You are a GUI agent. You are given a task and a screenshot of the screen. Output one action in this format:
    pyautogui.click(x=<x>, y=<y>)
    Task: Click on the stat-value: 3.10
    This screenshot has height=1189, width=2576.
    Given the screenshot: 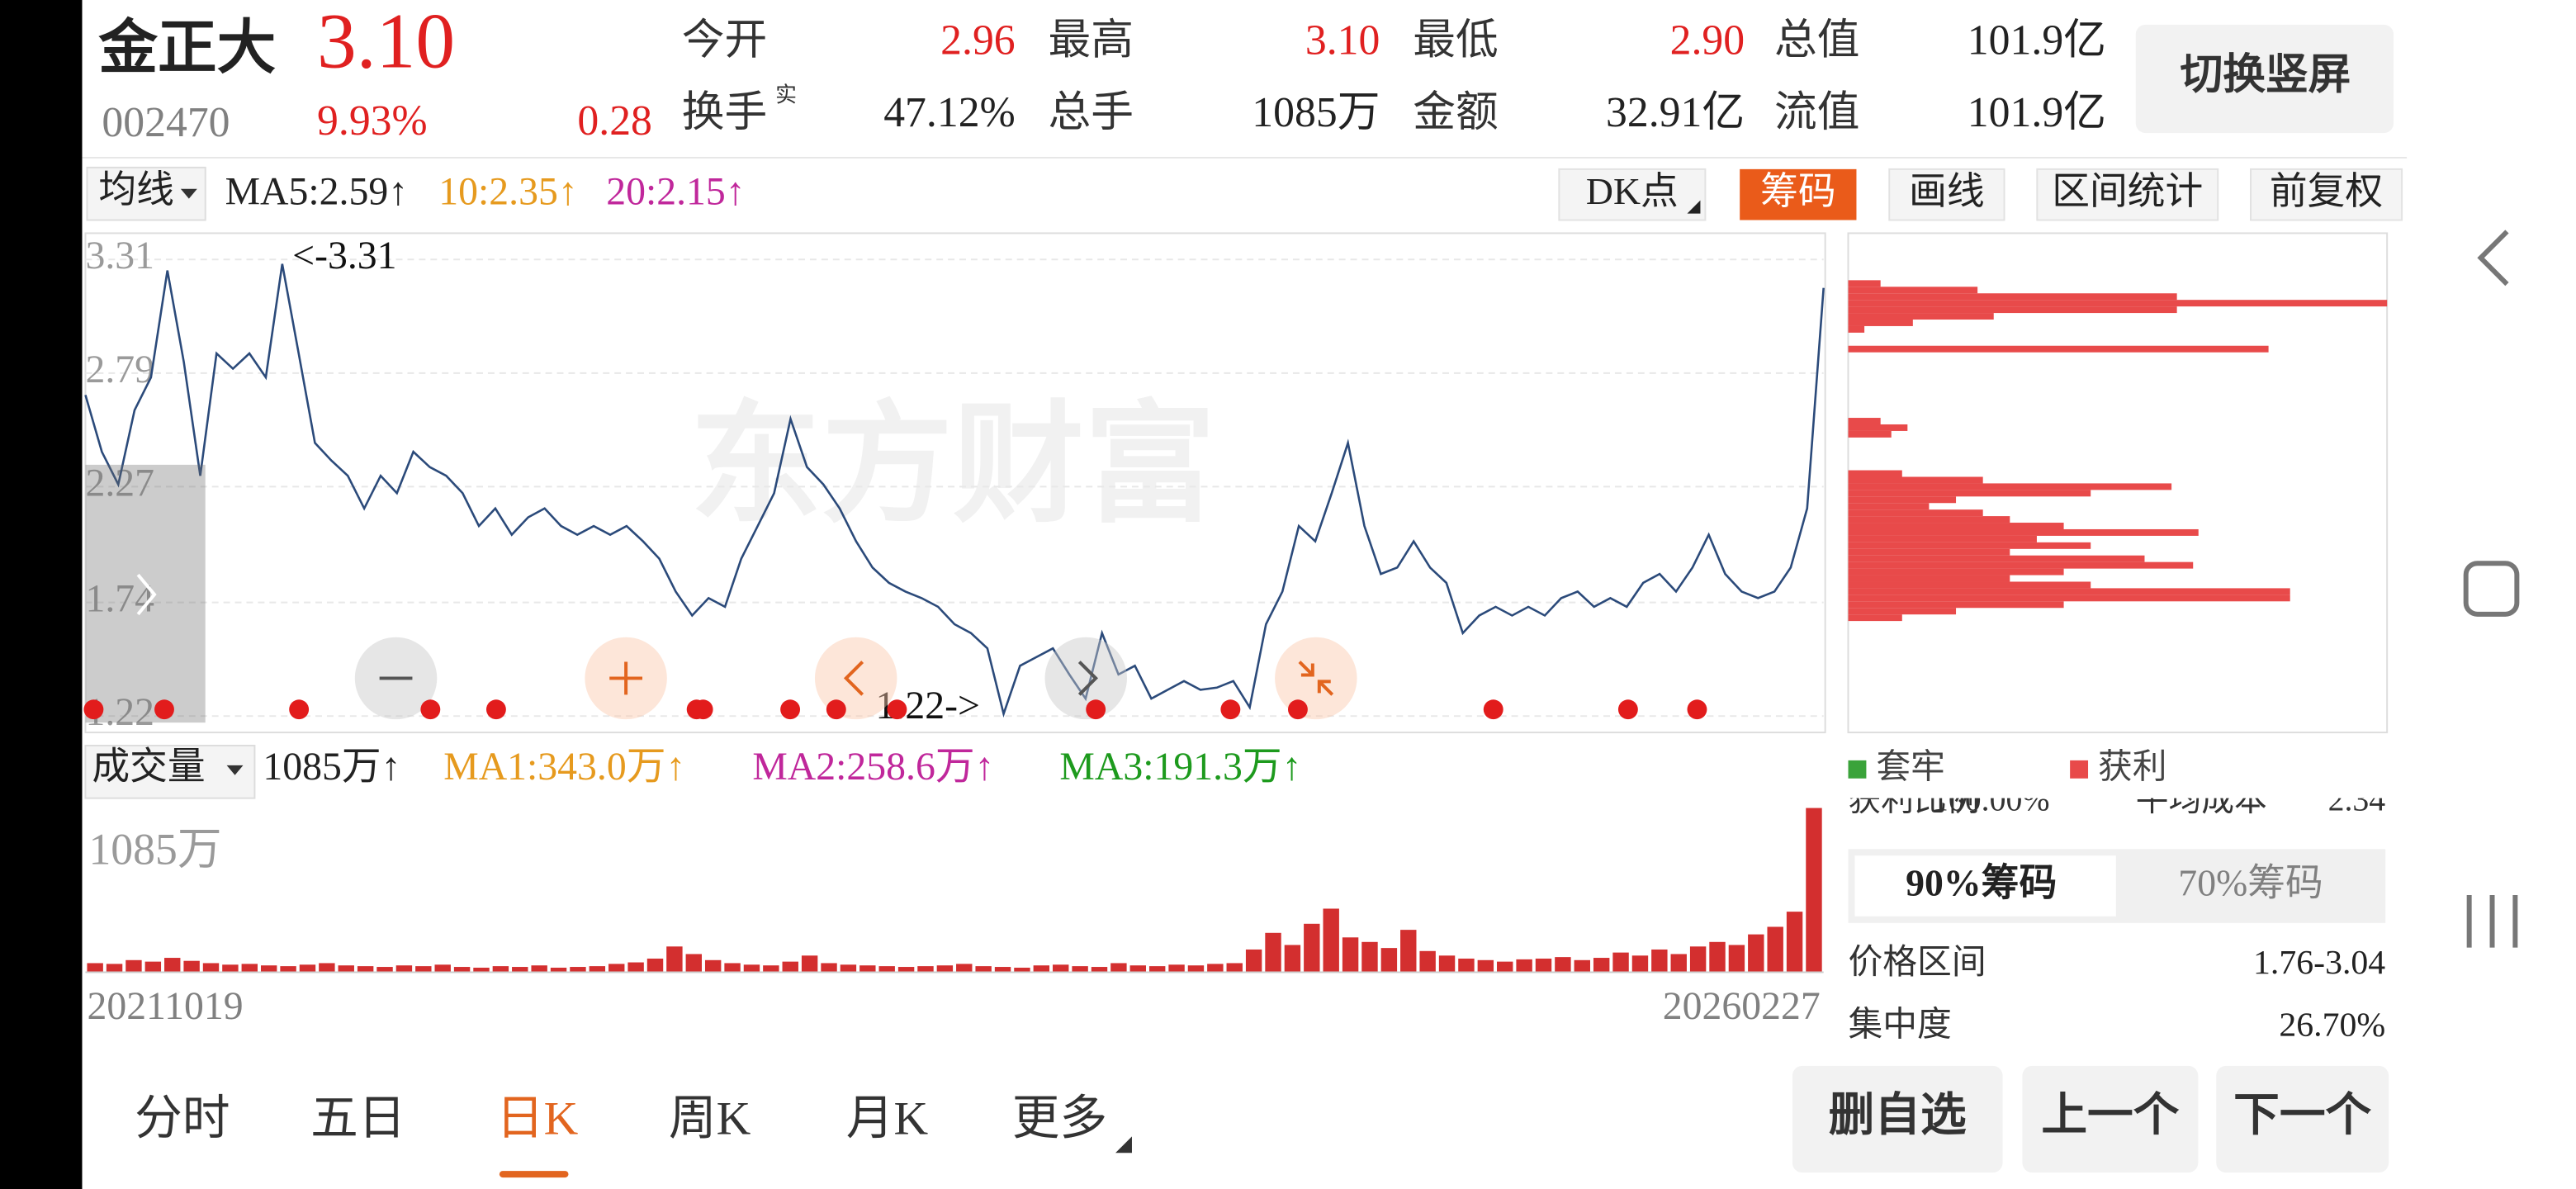 What is the action you would take?
    pyautogui.click(x=1342, y=40)
    